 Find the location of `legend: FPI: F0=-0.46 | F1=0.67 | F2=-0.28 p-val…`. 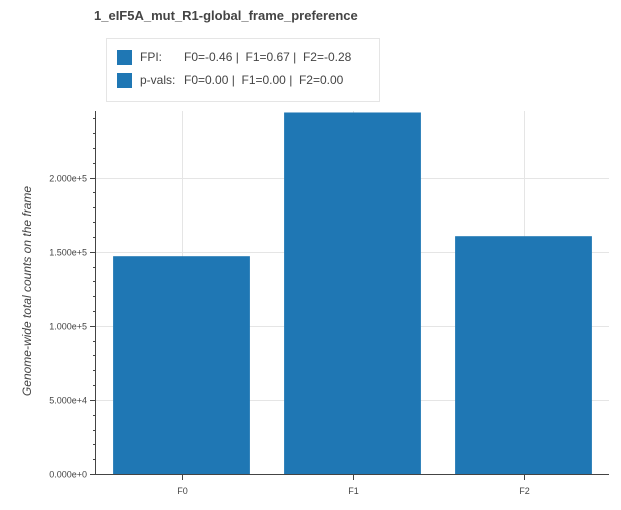

legend: FPI: F0=-0.46 | F1=0.67 | F2=-0.28 p-val… is located at coordinates (243, 70).